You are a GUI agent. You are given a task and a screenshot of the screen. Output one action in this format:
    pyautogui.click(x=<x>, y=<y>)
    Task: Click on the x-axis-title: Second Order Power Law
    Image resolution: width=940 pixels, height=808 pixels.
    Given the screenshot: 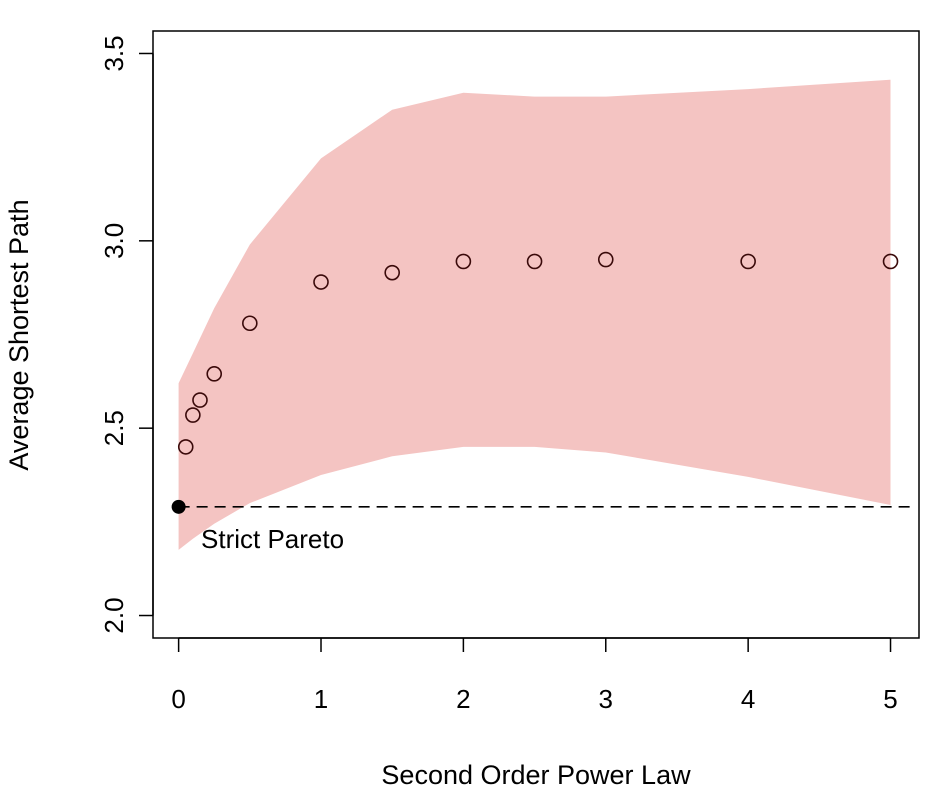 What is the action you would take?
    pyautogui.click(x=536, y=775)
    